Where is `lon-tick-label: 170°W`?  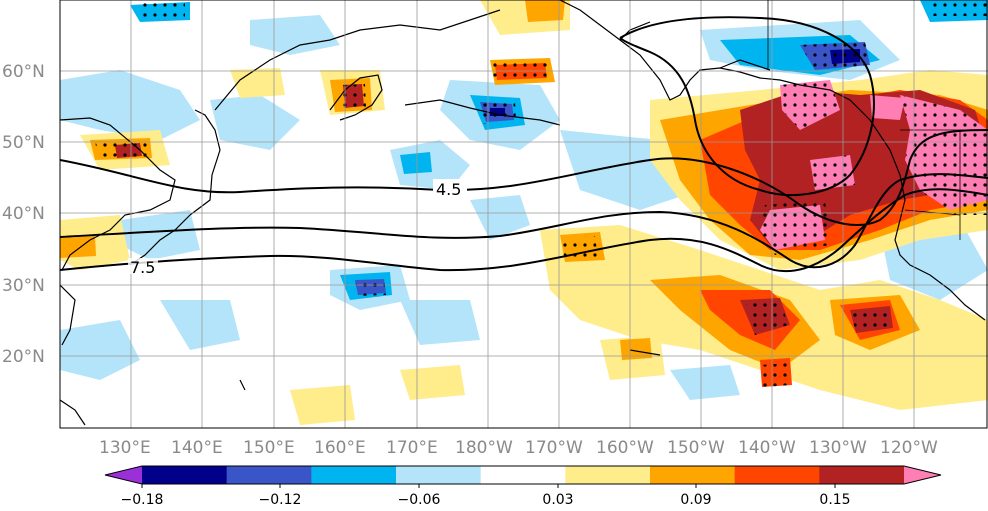 lon-tick-label: 170°W is located at coordinates (554, 448).